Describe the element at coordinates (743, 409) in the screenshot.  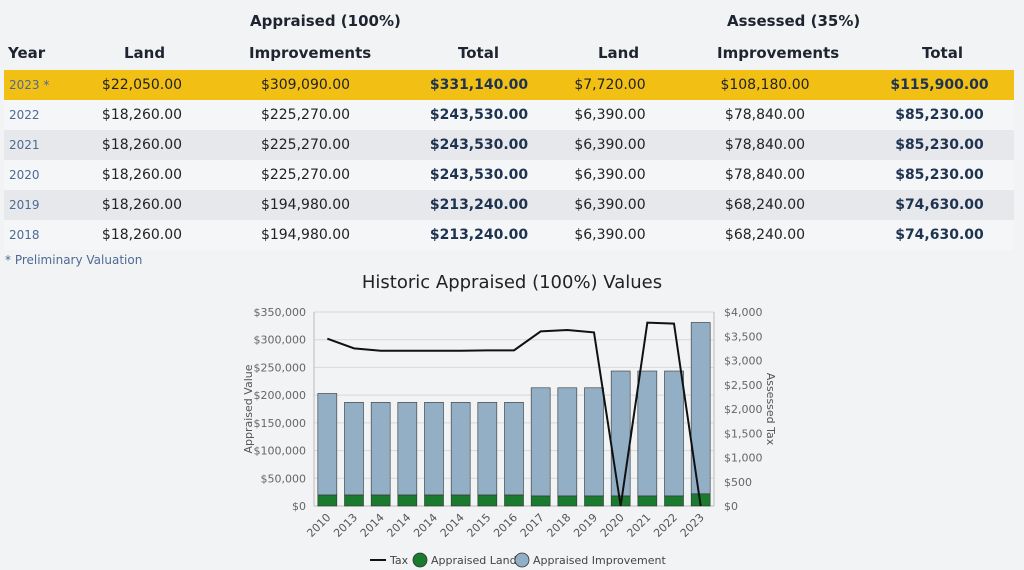
I see `y2-tick-label: $2,000` at that location.